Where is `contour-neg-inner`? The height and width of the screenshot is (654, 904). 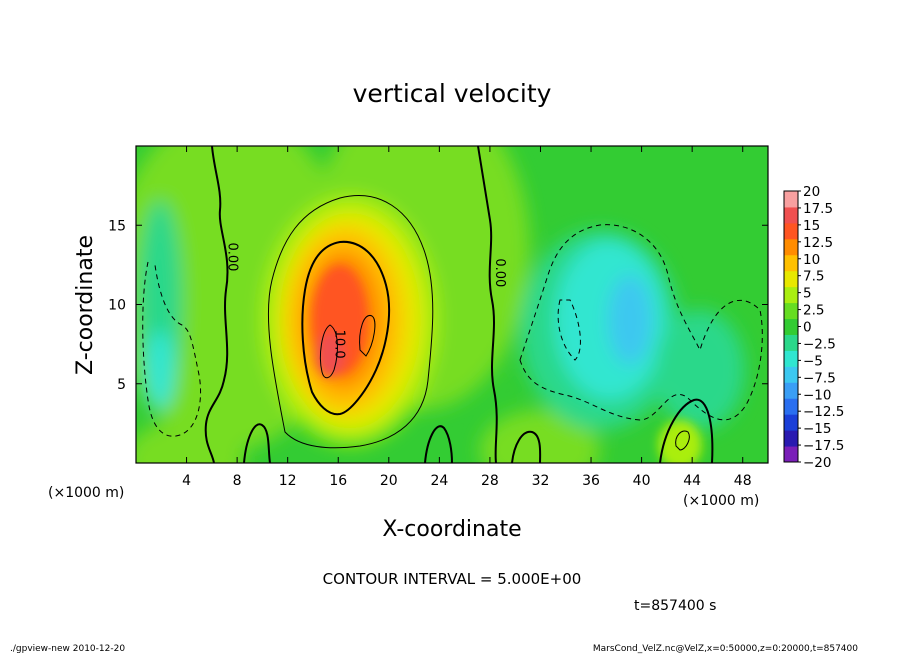 contour-neg-inner is located at coordinates (569, 330).